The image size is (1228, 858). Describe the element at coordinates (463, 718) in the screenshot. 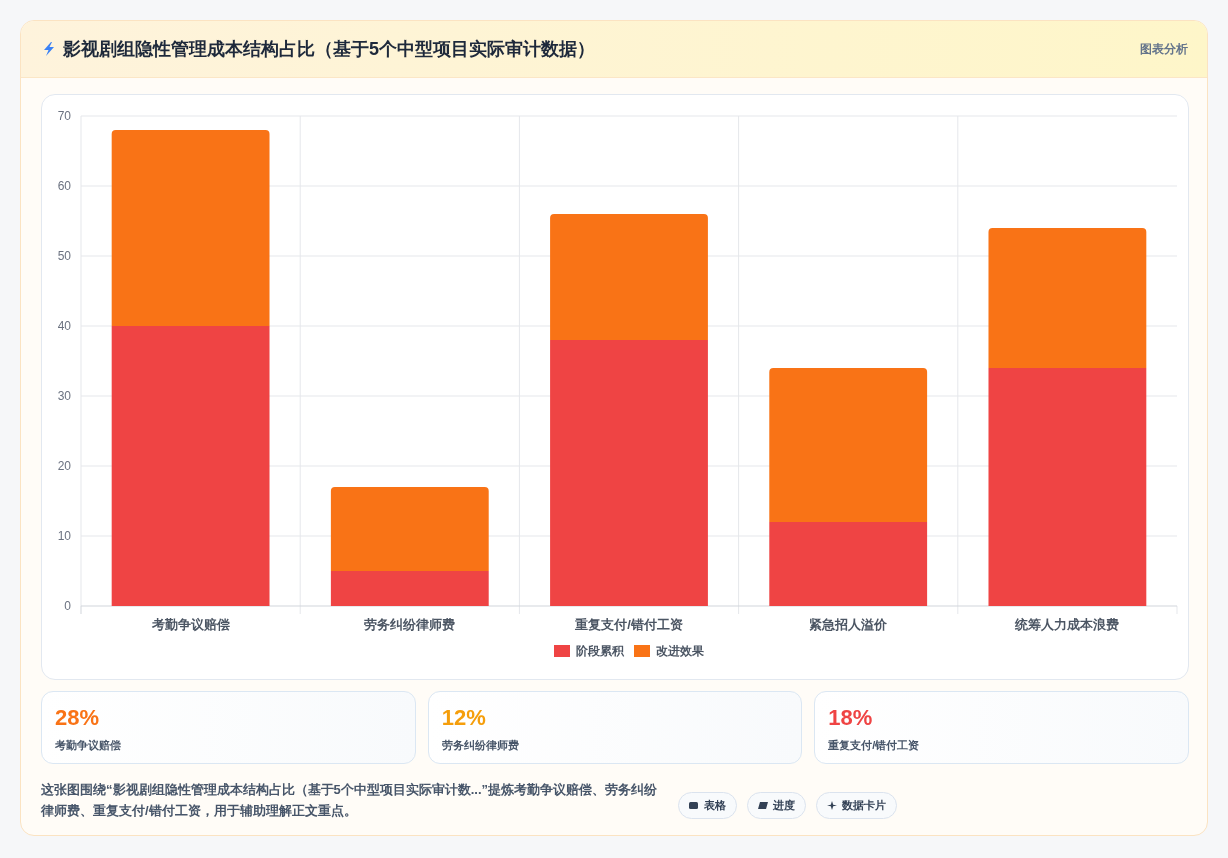

I see `text: 12%` at that location.